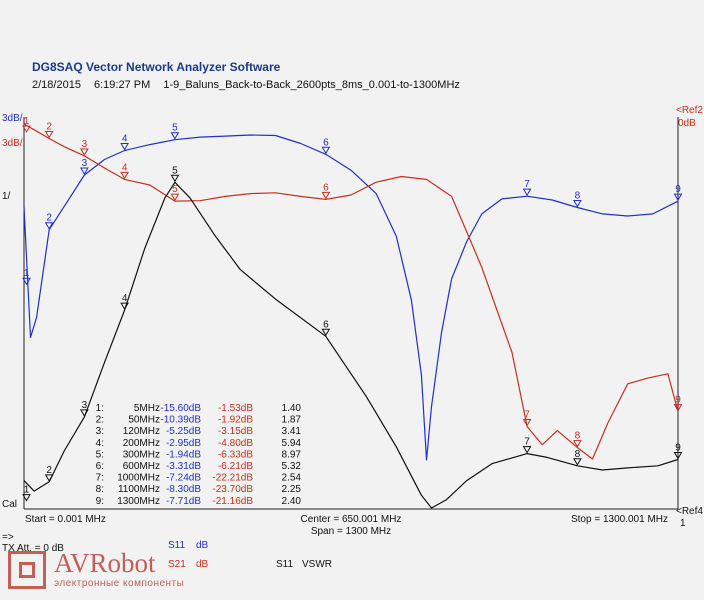  Describe the element at coordinates (49, 218) in the screenshot. I see `marker-label-s11-2: 2` at that location.